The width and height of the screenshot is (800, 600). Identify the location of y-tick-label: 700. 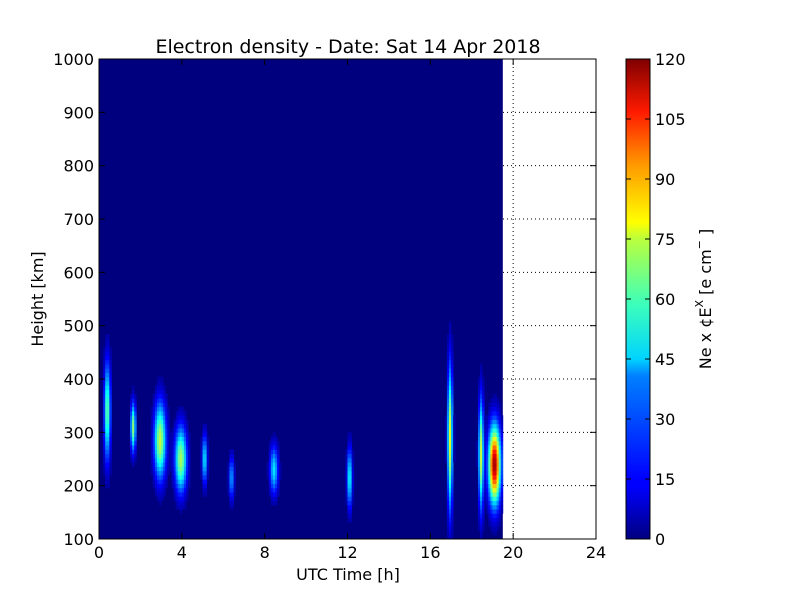
(78, 219).